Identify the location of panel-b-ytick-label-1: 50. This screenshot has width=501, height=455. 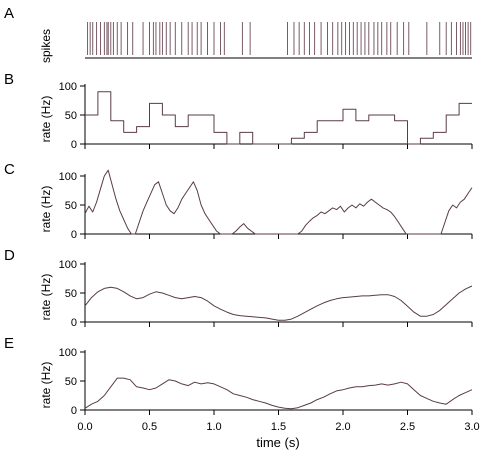
(71, 116).